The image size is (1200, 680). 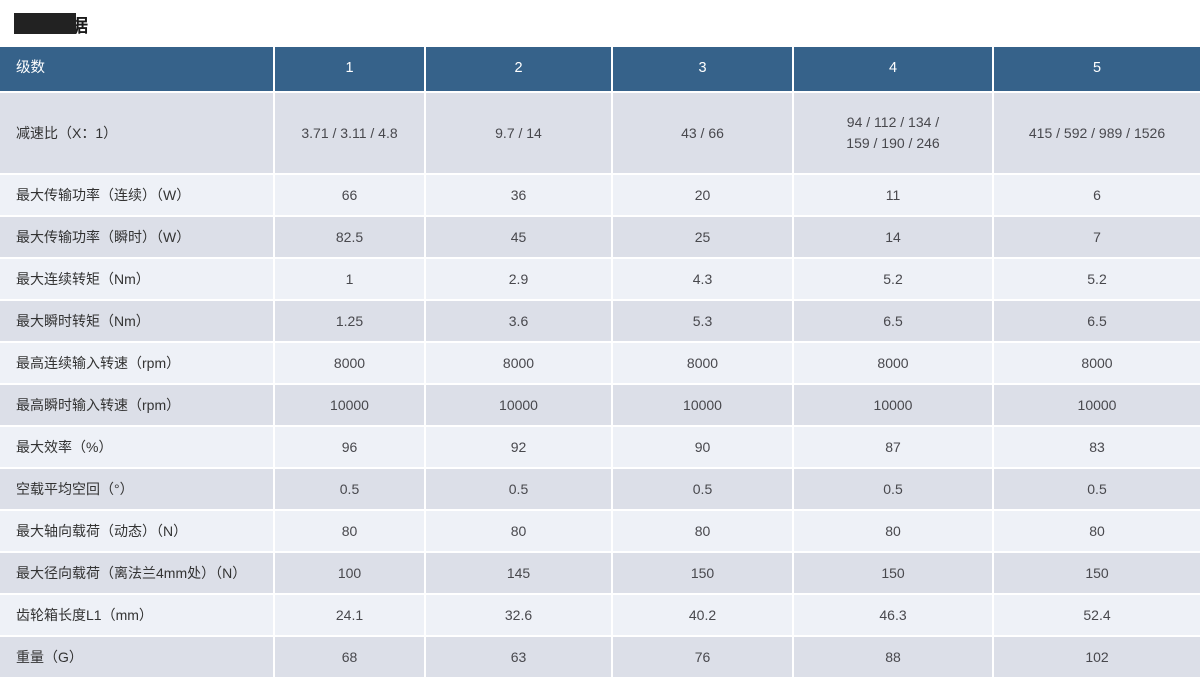 What do you see at coordinates (702, 615) in the screenshot?
I see `value-cell: 40.2` at bounding box center [702, 615].